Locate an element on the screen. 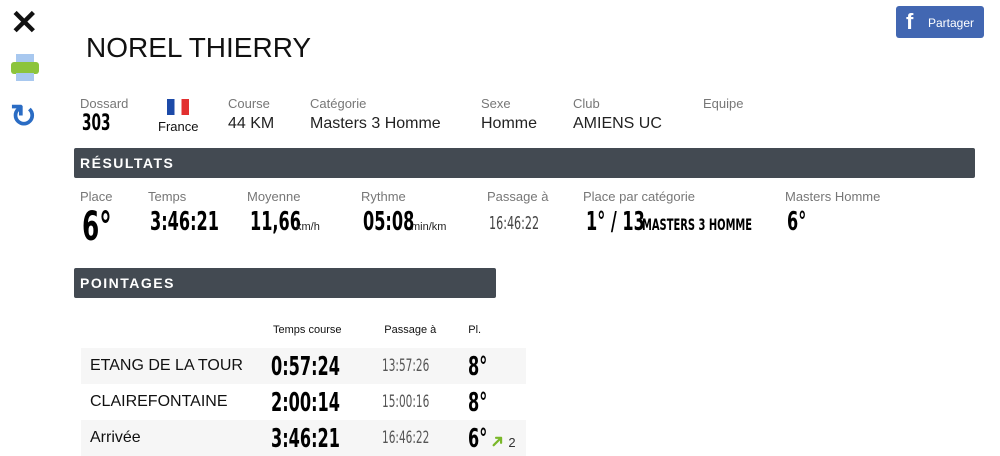  dossard-label: Dossard is located at coordinates (104, 103).